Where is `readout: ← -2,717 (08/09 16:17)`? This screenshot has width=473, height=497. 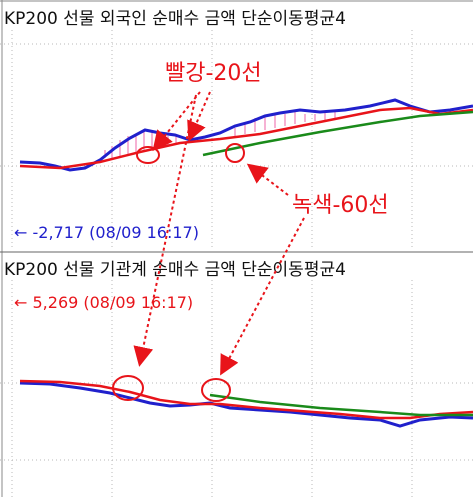
readout: ← -2,717 (08/09 16:17) is located at coordinates (106, 232).